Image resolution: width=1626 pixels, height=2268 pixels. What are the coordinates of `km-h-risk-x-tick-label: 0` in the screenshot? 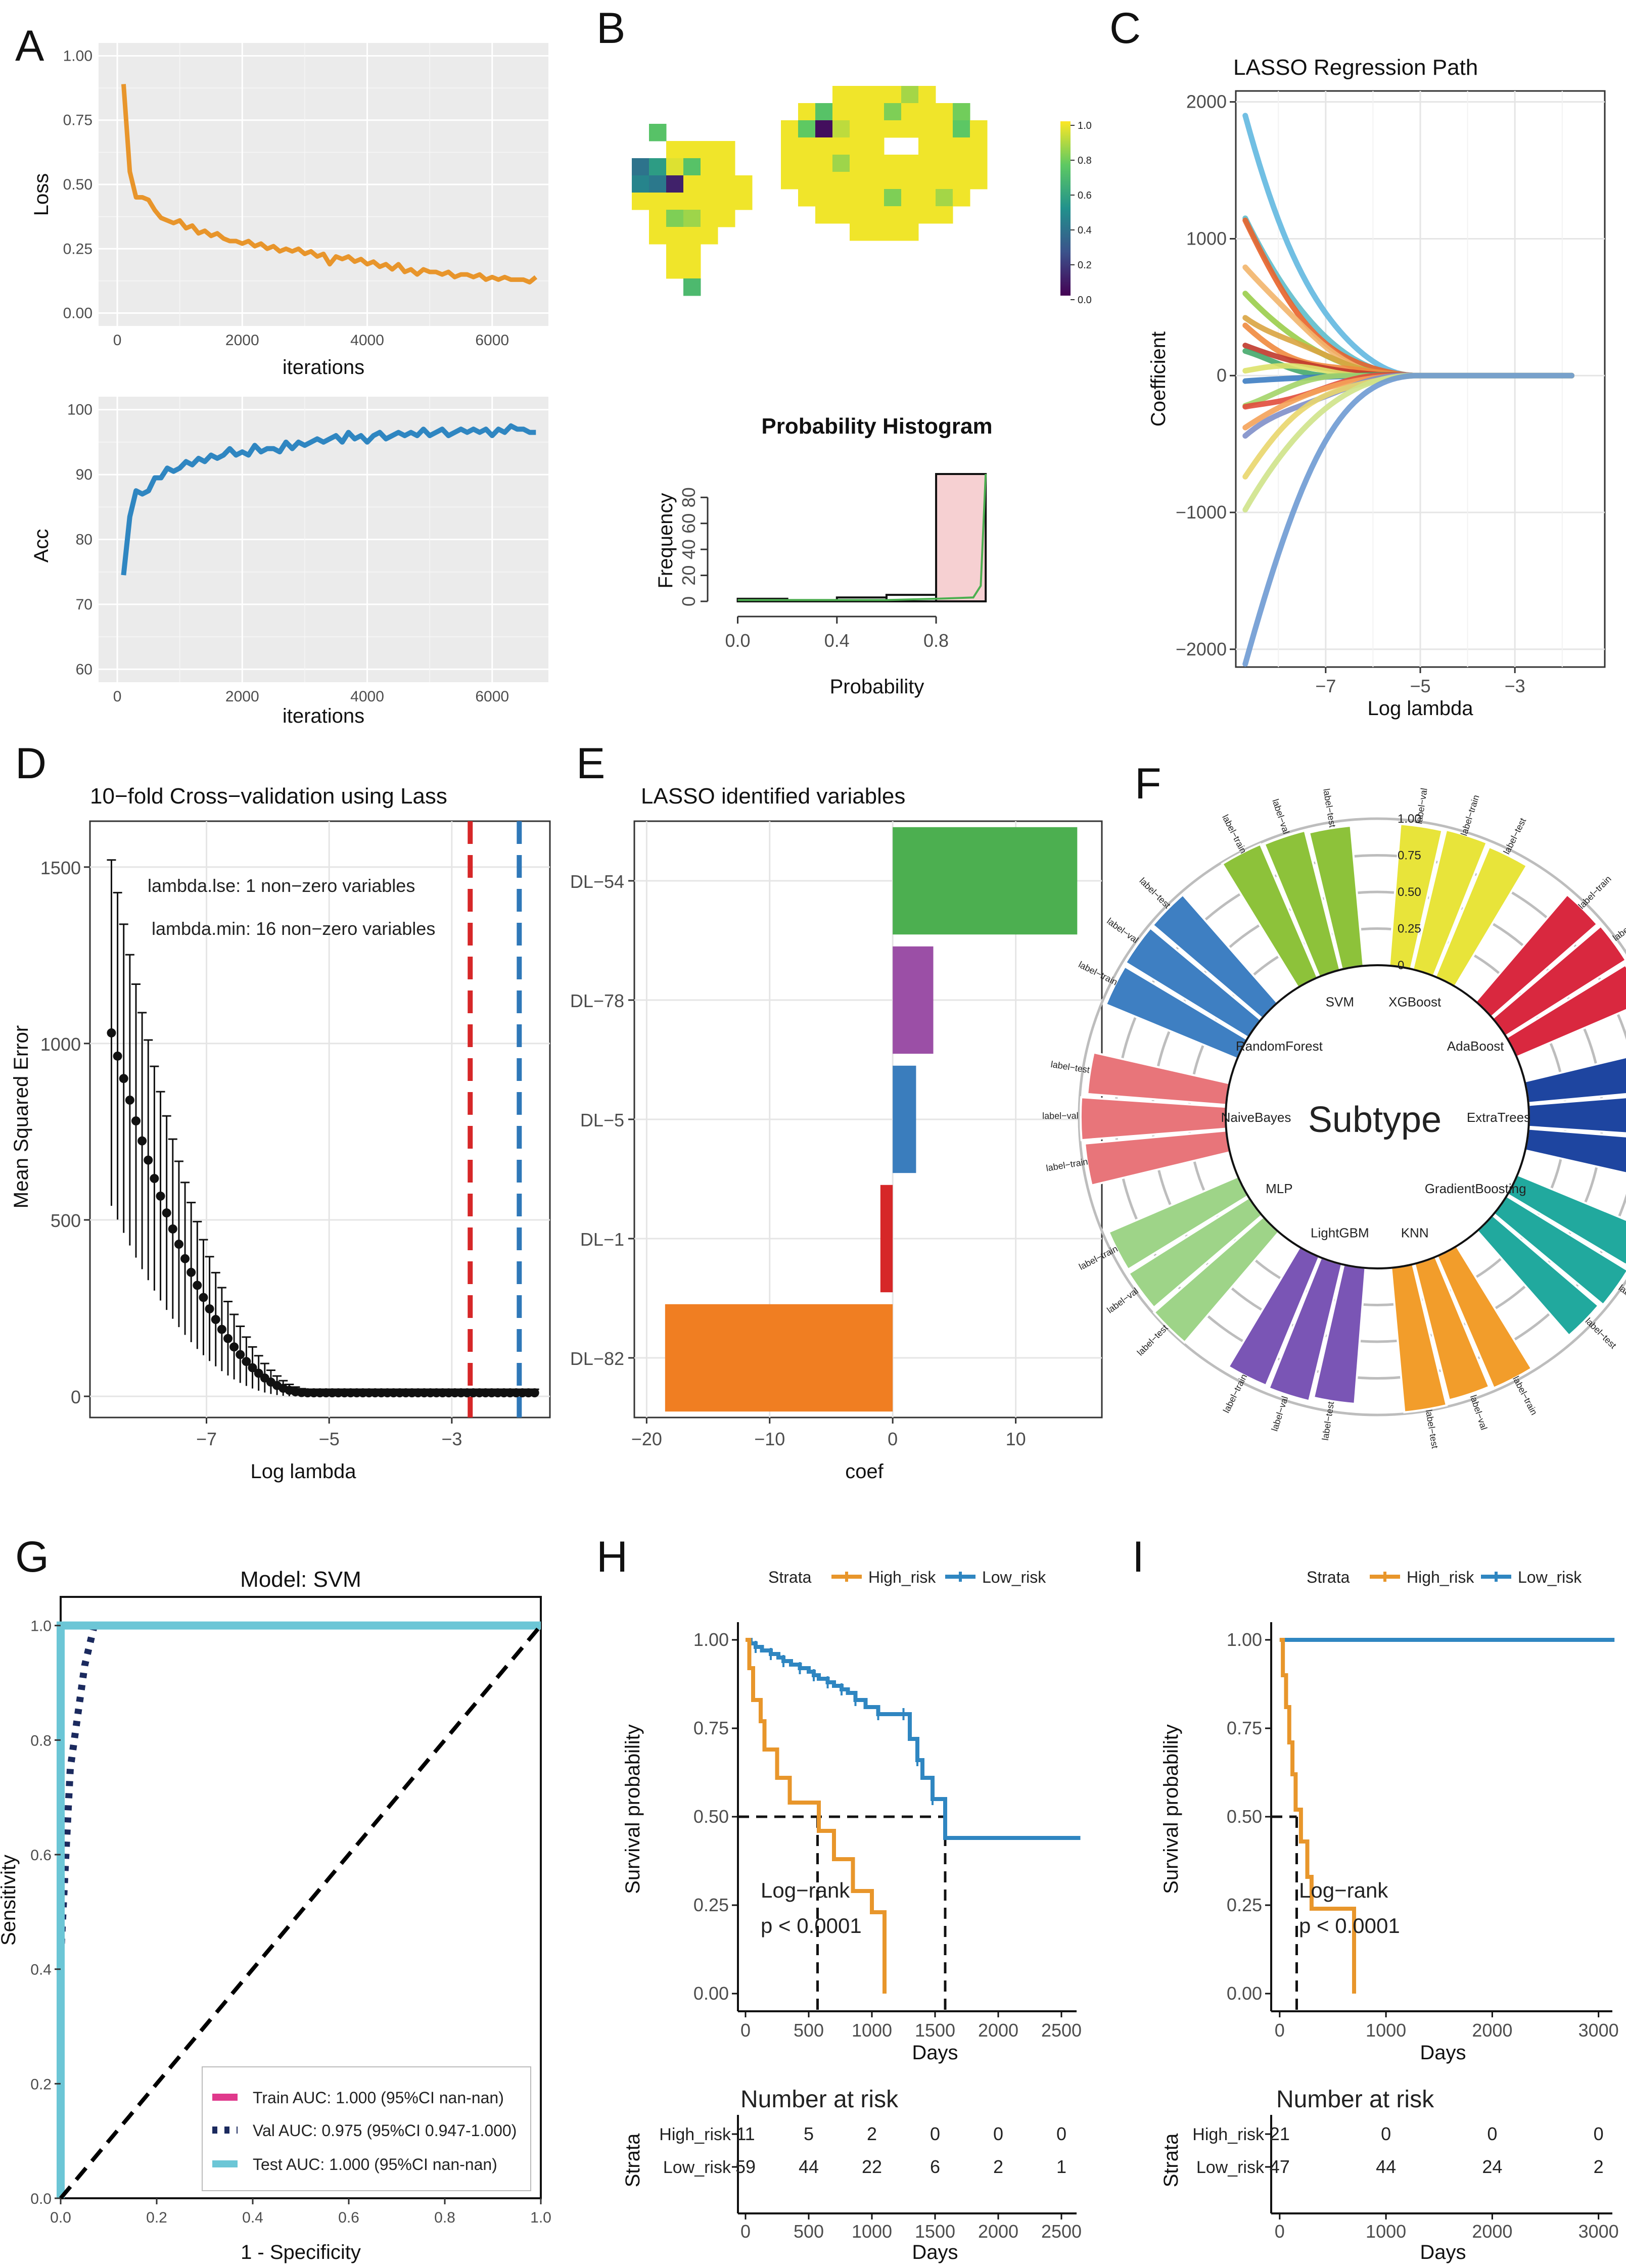 It's located at (745, 2231).